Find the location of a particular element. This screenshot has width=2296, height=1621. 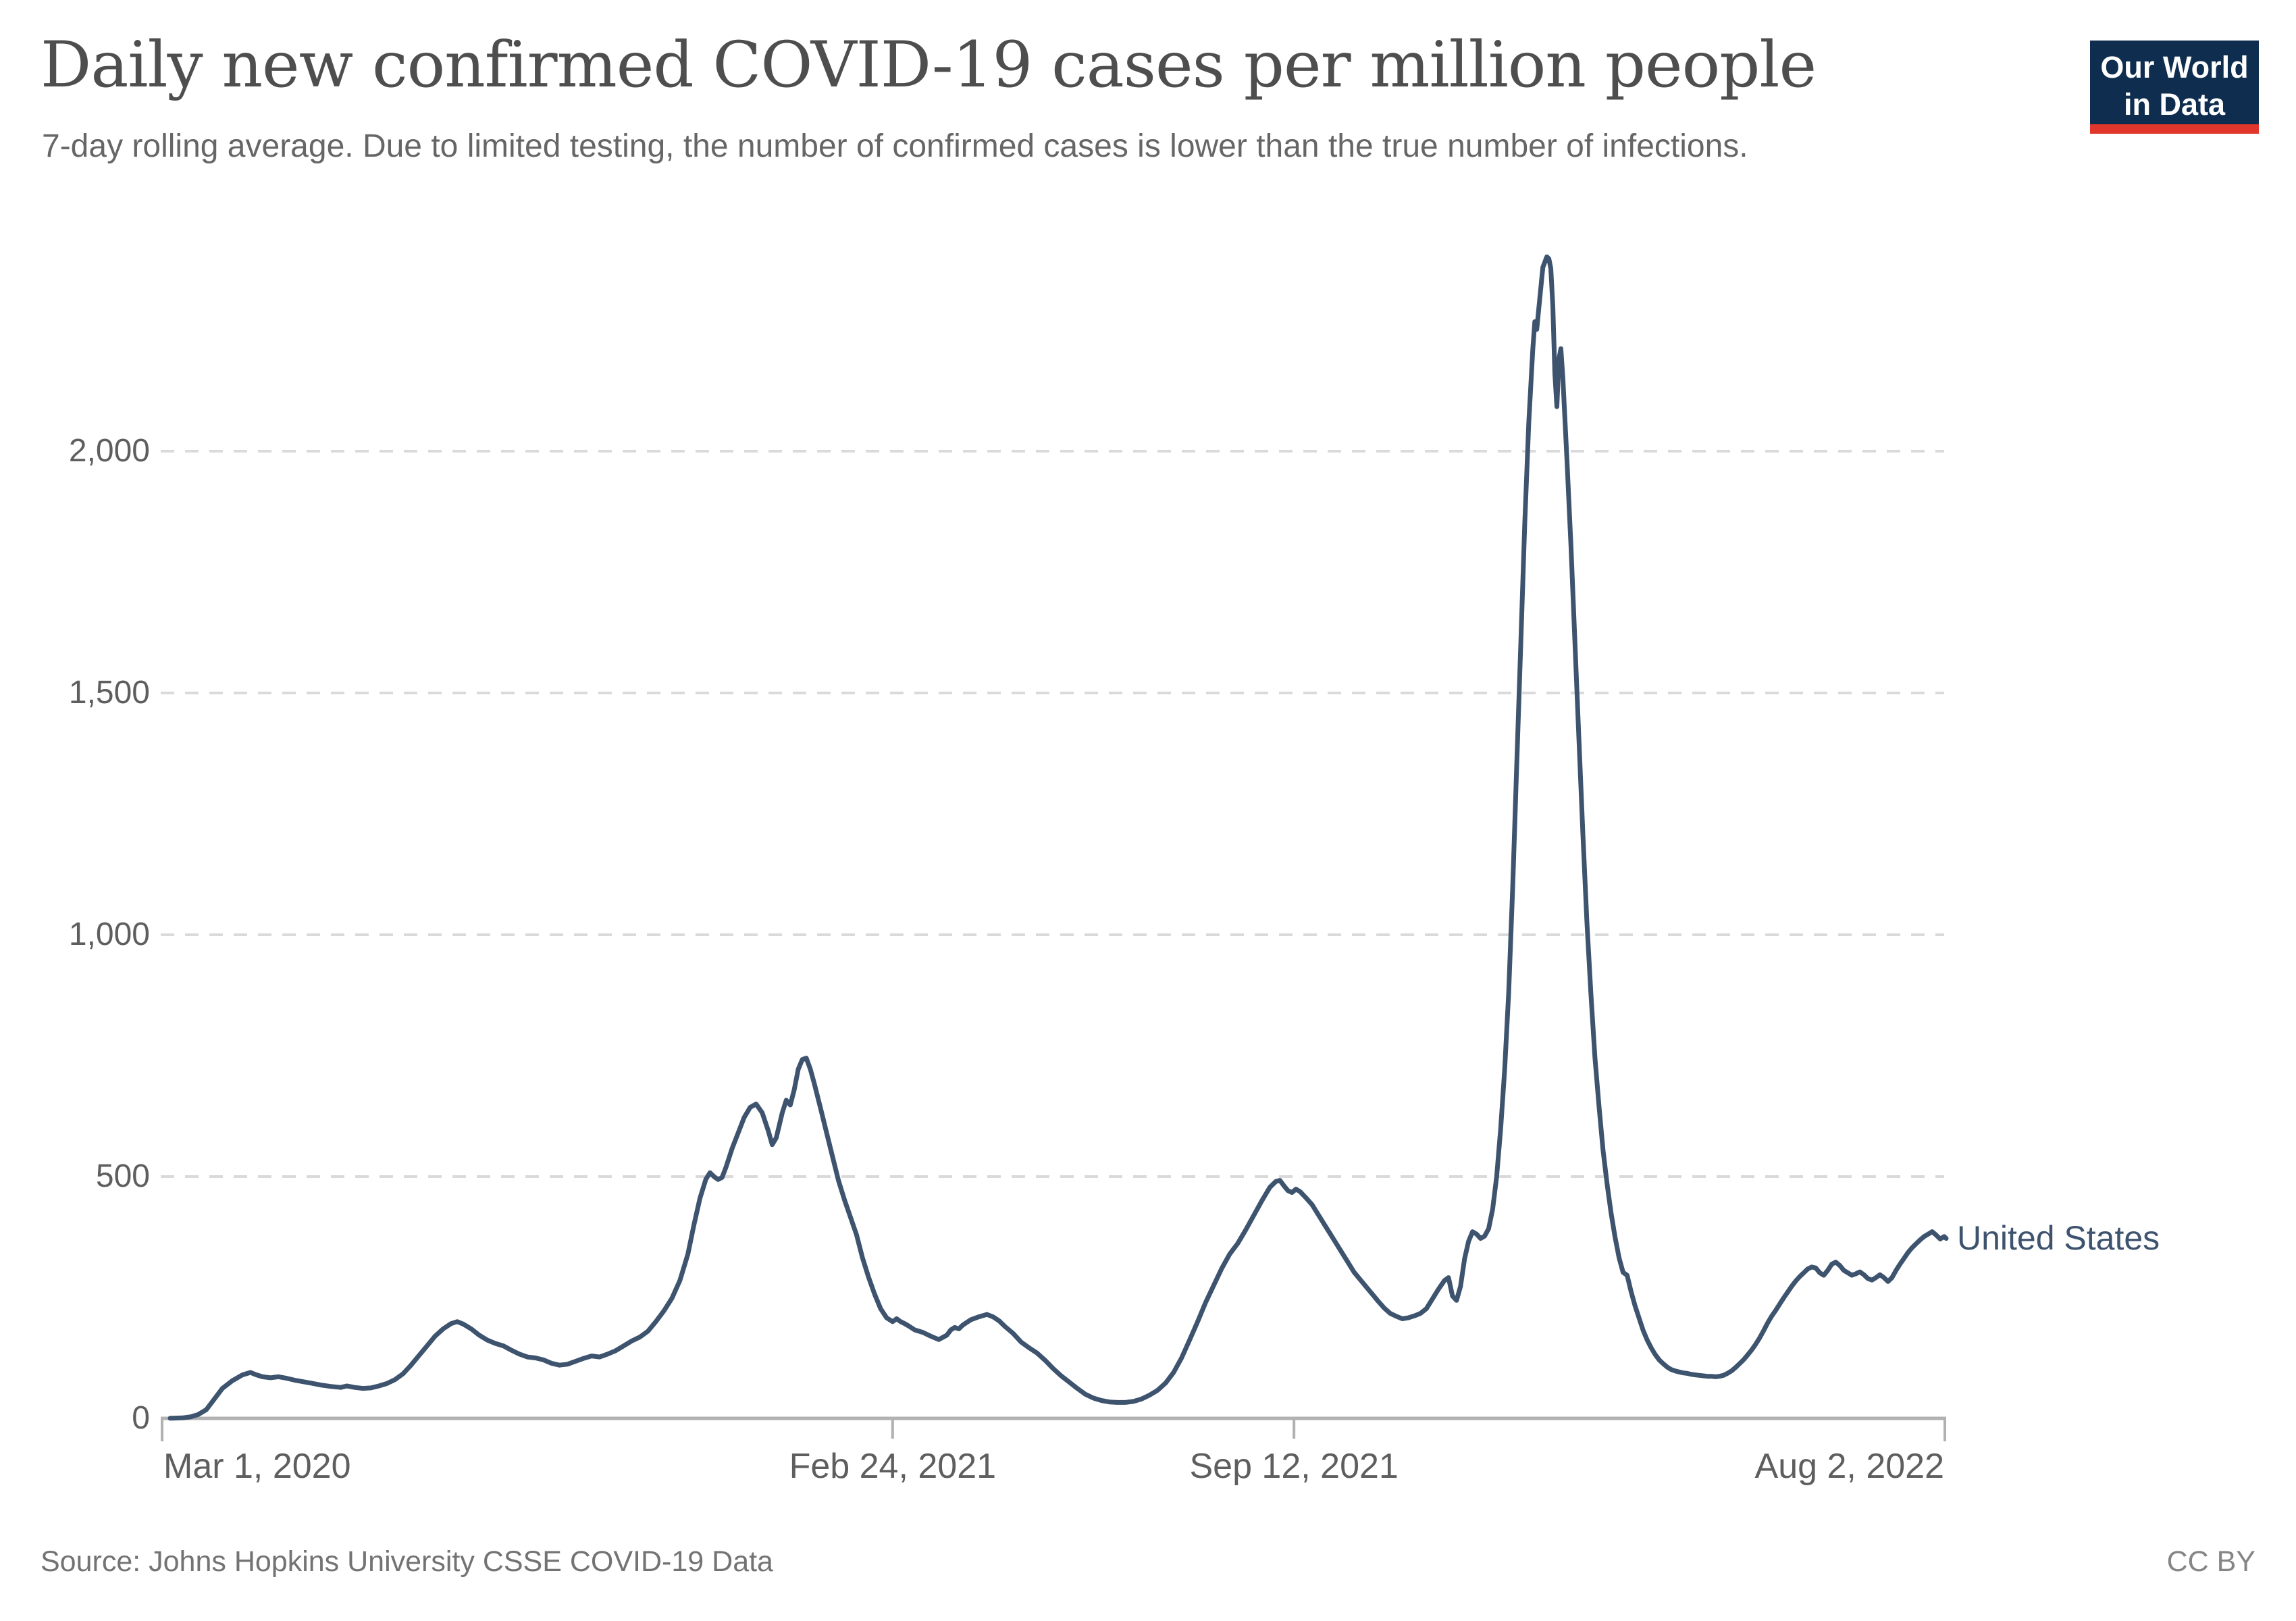

owid-logo-line1: Our World is located at coordinates (2174, 67).